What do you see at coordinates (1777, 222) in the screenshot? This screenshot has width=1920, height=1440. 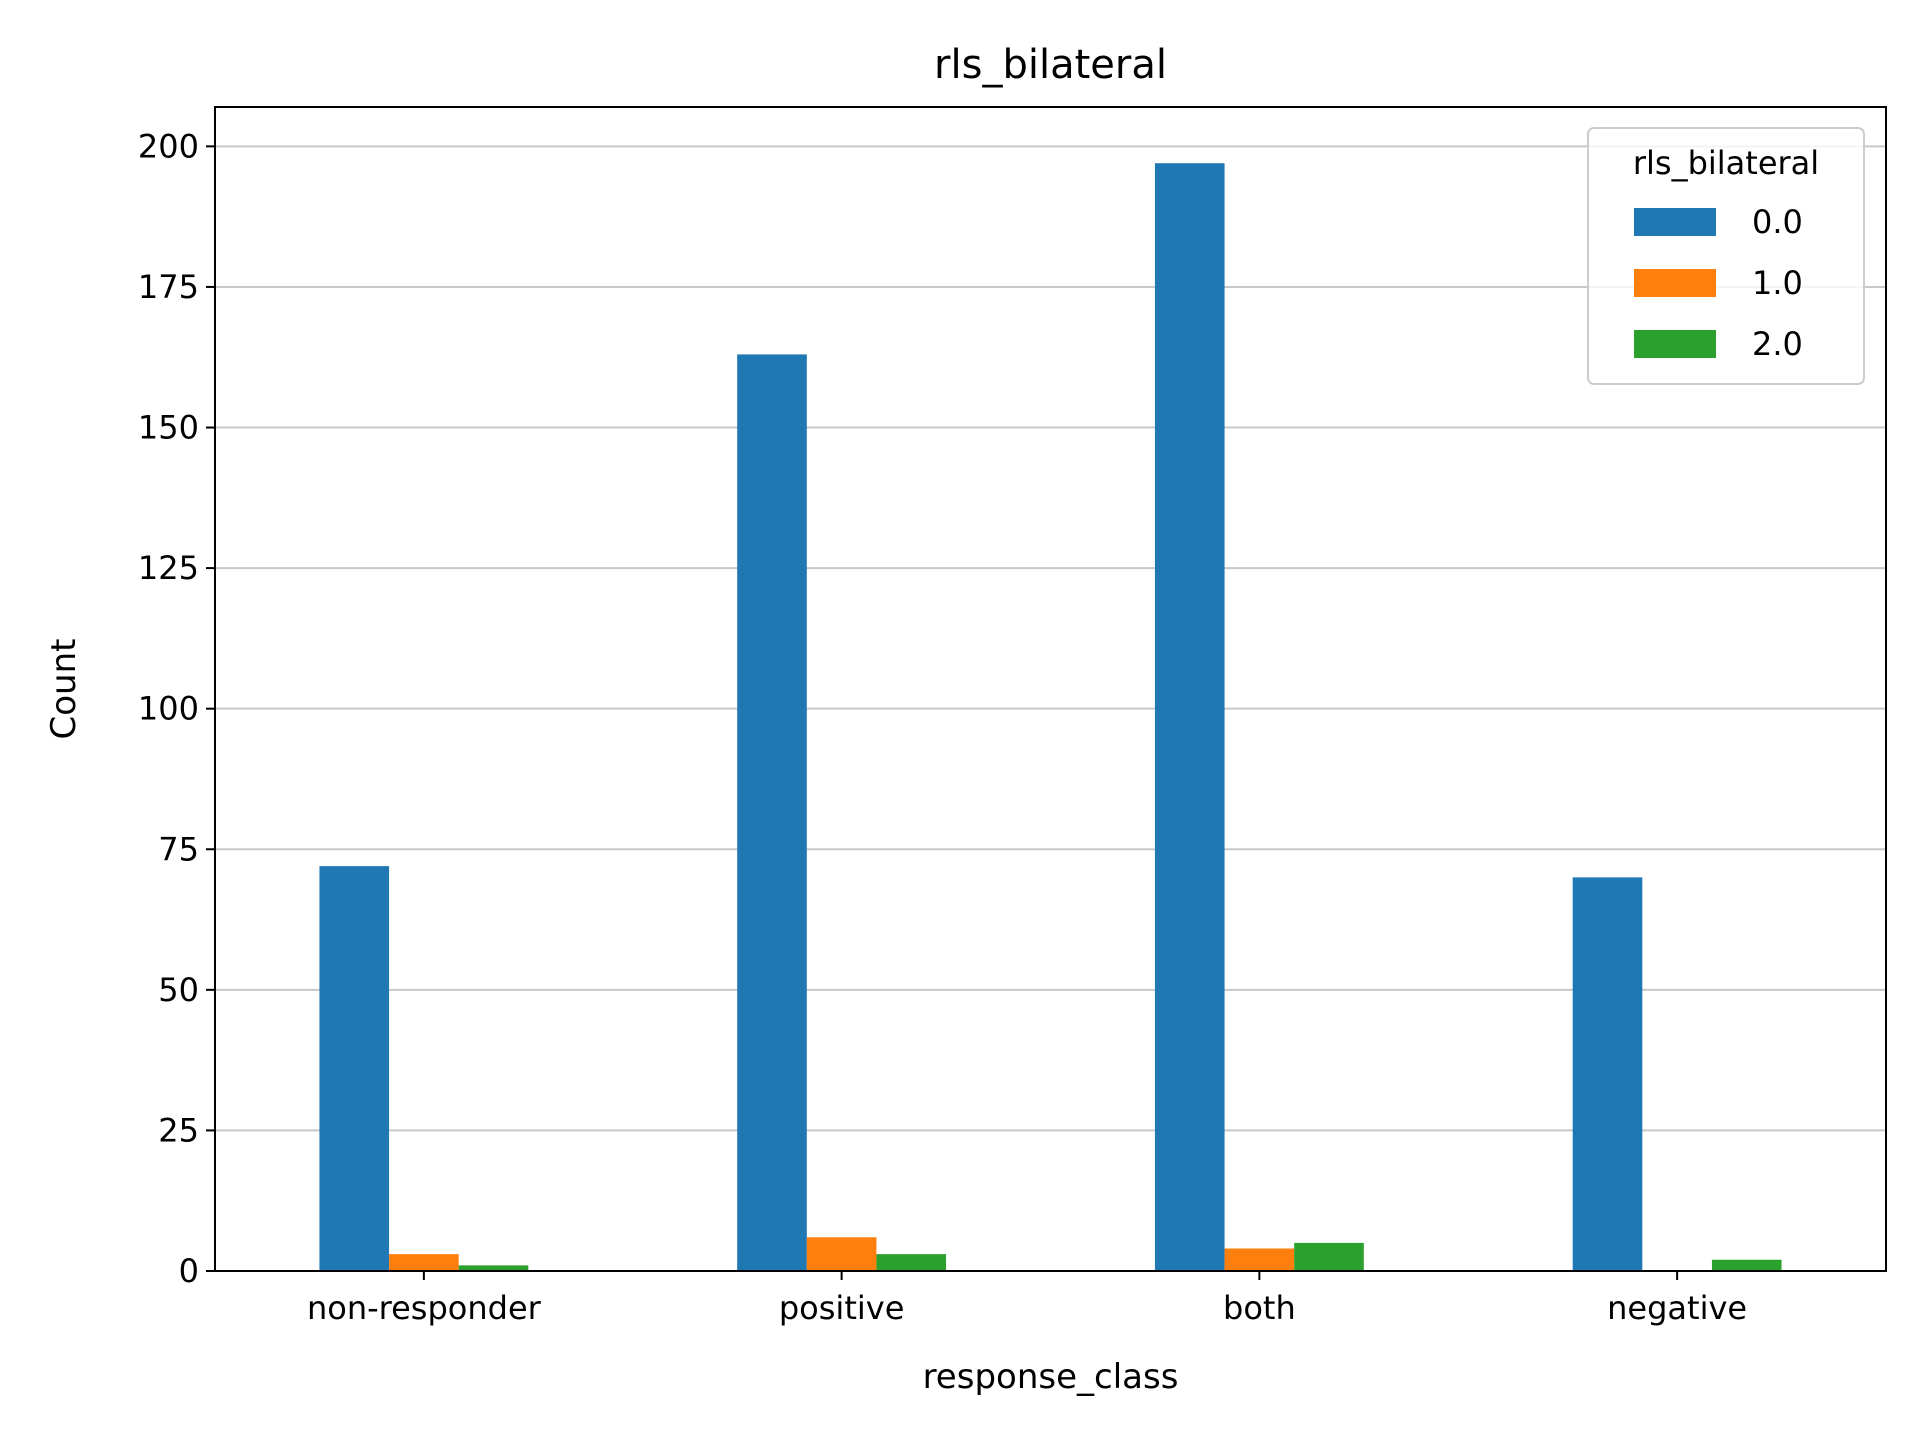 I see `legend-label: 0.0` at bounding box center [1777, 222].